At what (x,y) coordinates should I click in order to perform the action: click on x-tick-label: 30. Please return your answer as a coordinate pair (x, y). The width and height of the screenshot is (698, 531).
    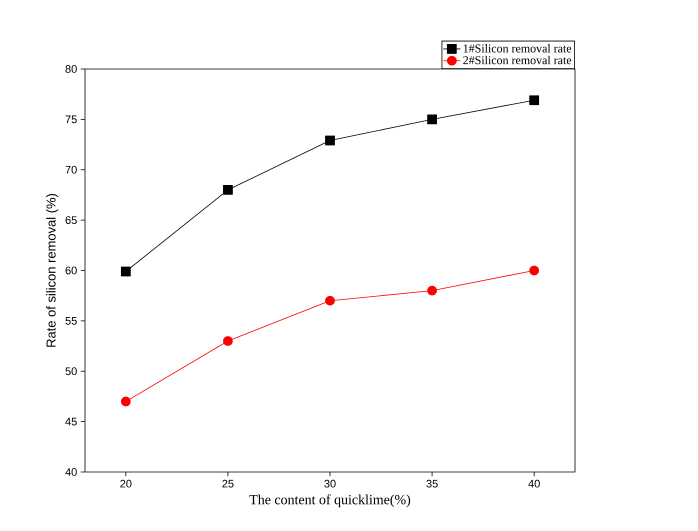
    Looking at the image, I should click on (330, 484).